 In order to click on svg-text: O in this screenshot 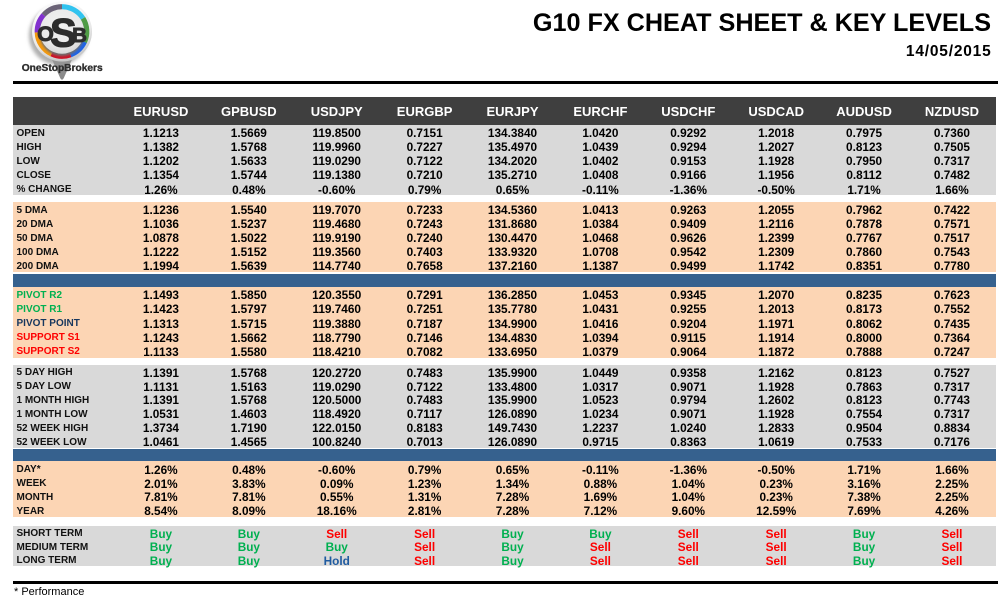, I will do `click(45, 34)`.